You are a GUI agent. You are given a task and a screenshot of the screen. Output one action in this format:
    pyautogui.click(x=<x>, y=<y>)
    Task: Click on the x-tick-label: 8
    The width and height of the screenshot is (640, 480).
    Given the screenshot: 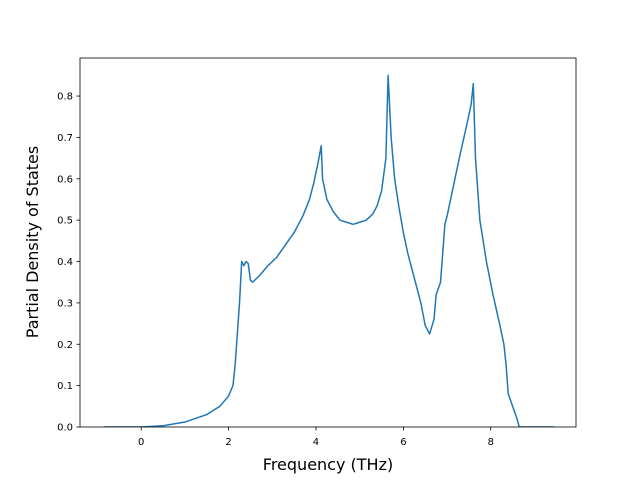 What is the action you would take?
    pyautogui.click(x=491, y=442)
    